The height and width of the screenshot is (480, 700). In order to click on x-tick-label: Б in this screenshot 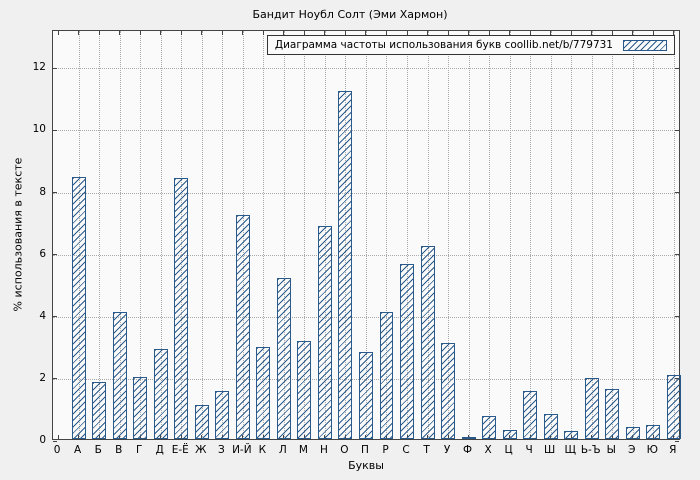, I will do `click(98, 450)`.